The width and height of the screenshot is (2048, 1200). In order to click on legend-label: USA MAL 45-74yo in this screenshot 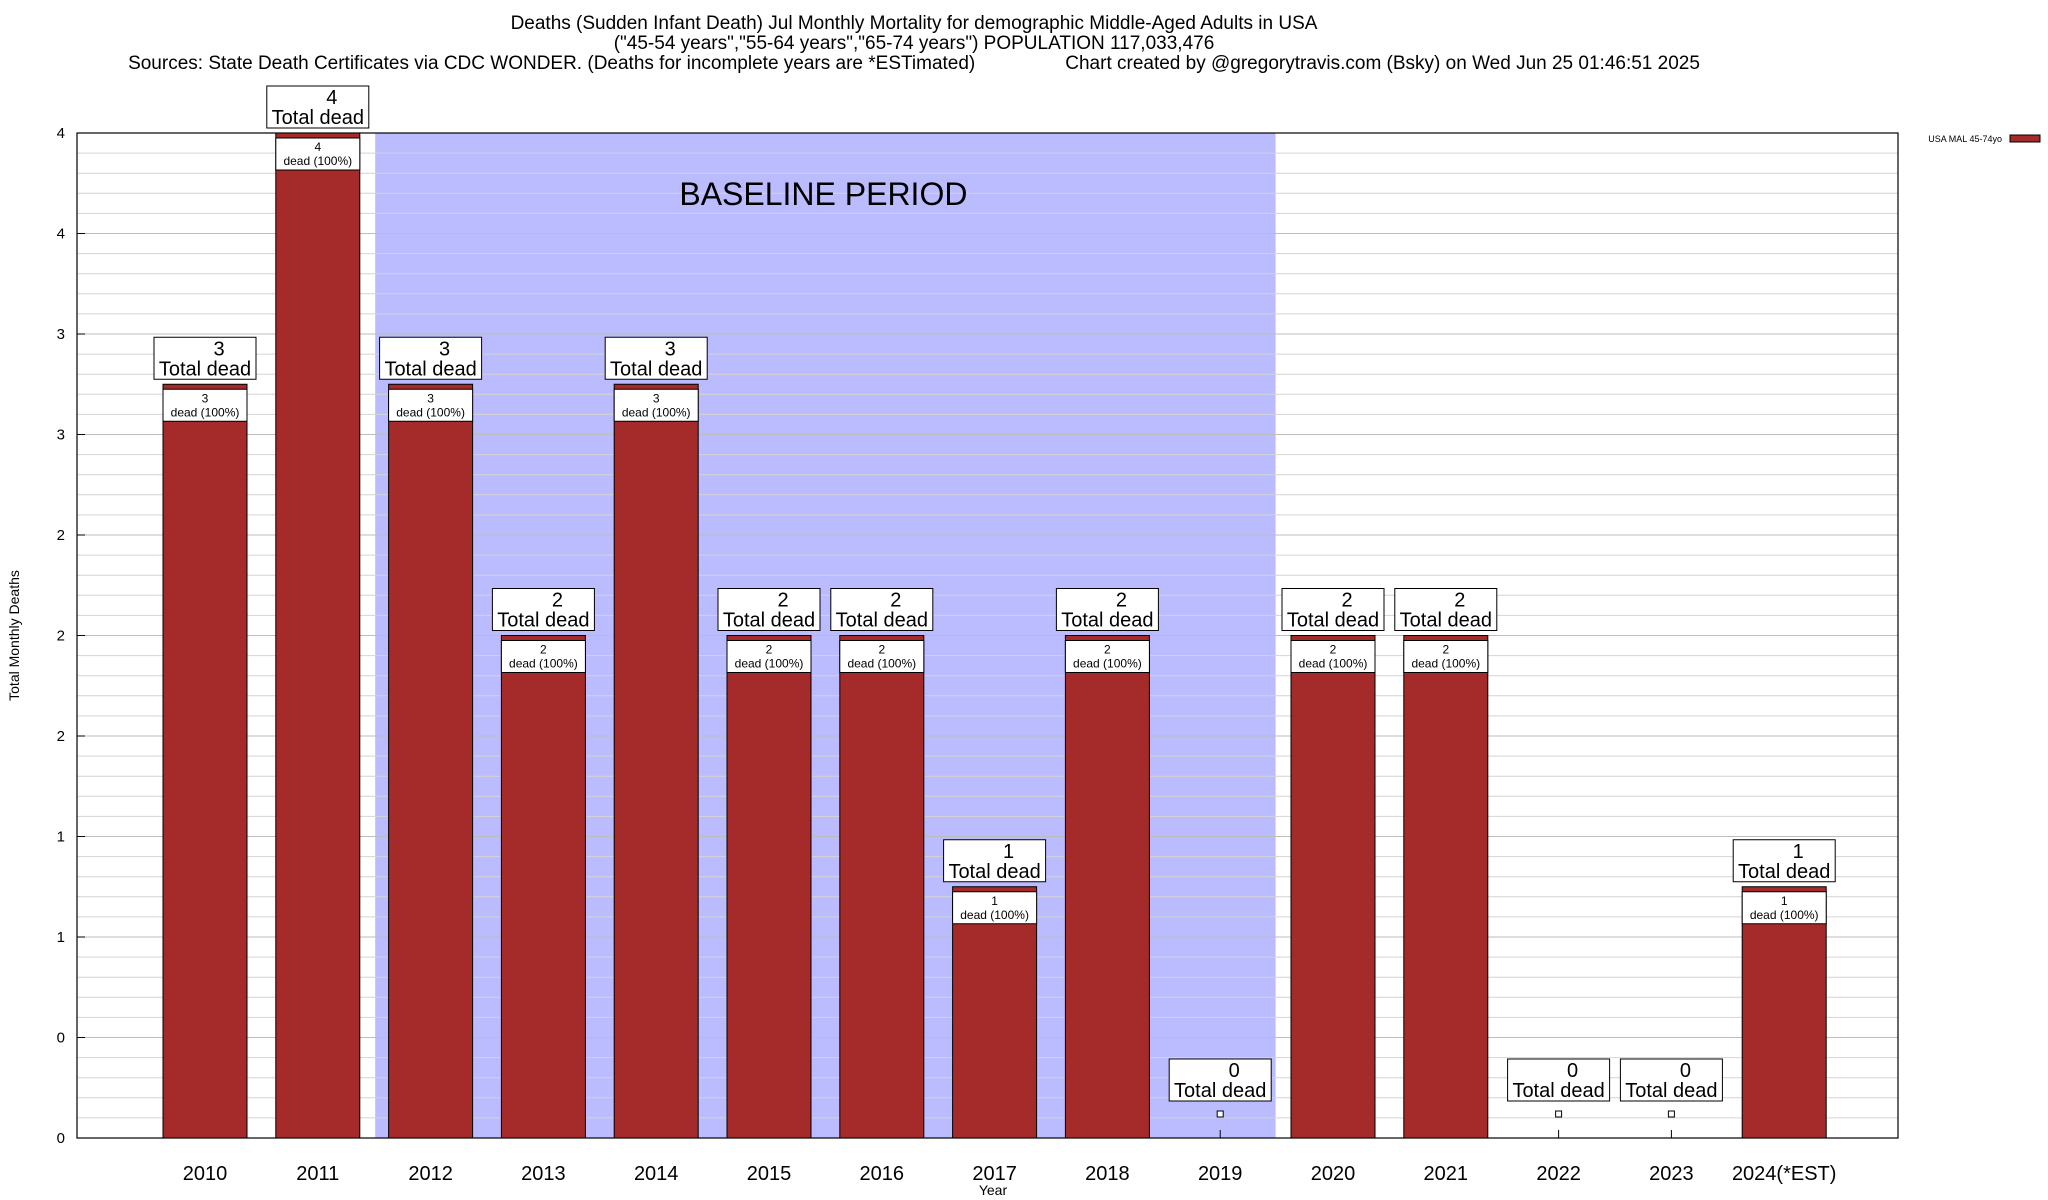, I will do `click(1965, 139)`.